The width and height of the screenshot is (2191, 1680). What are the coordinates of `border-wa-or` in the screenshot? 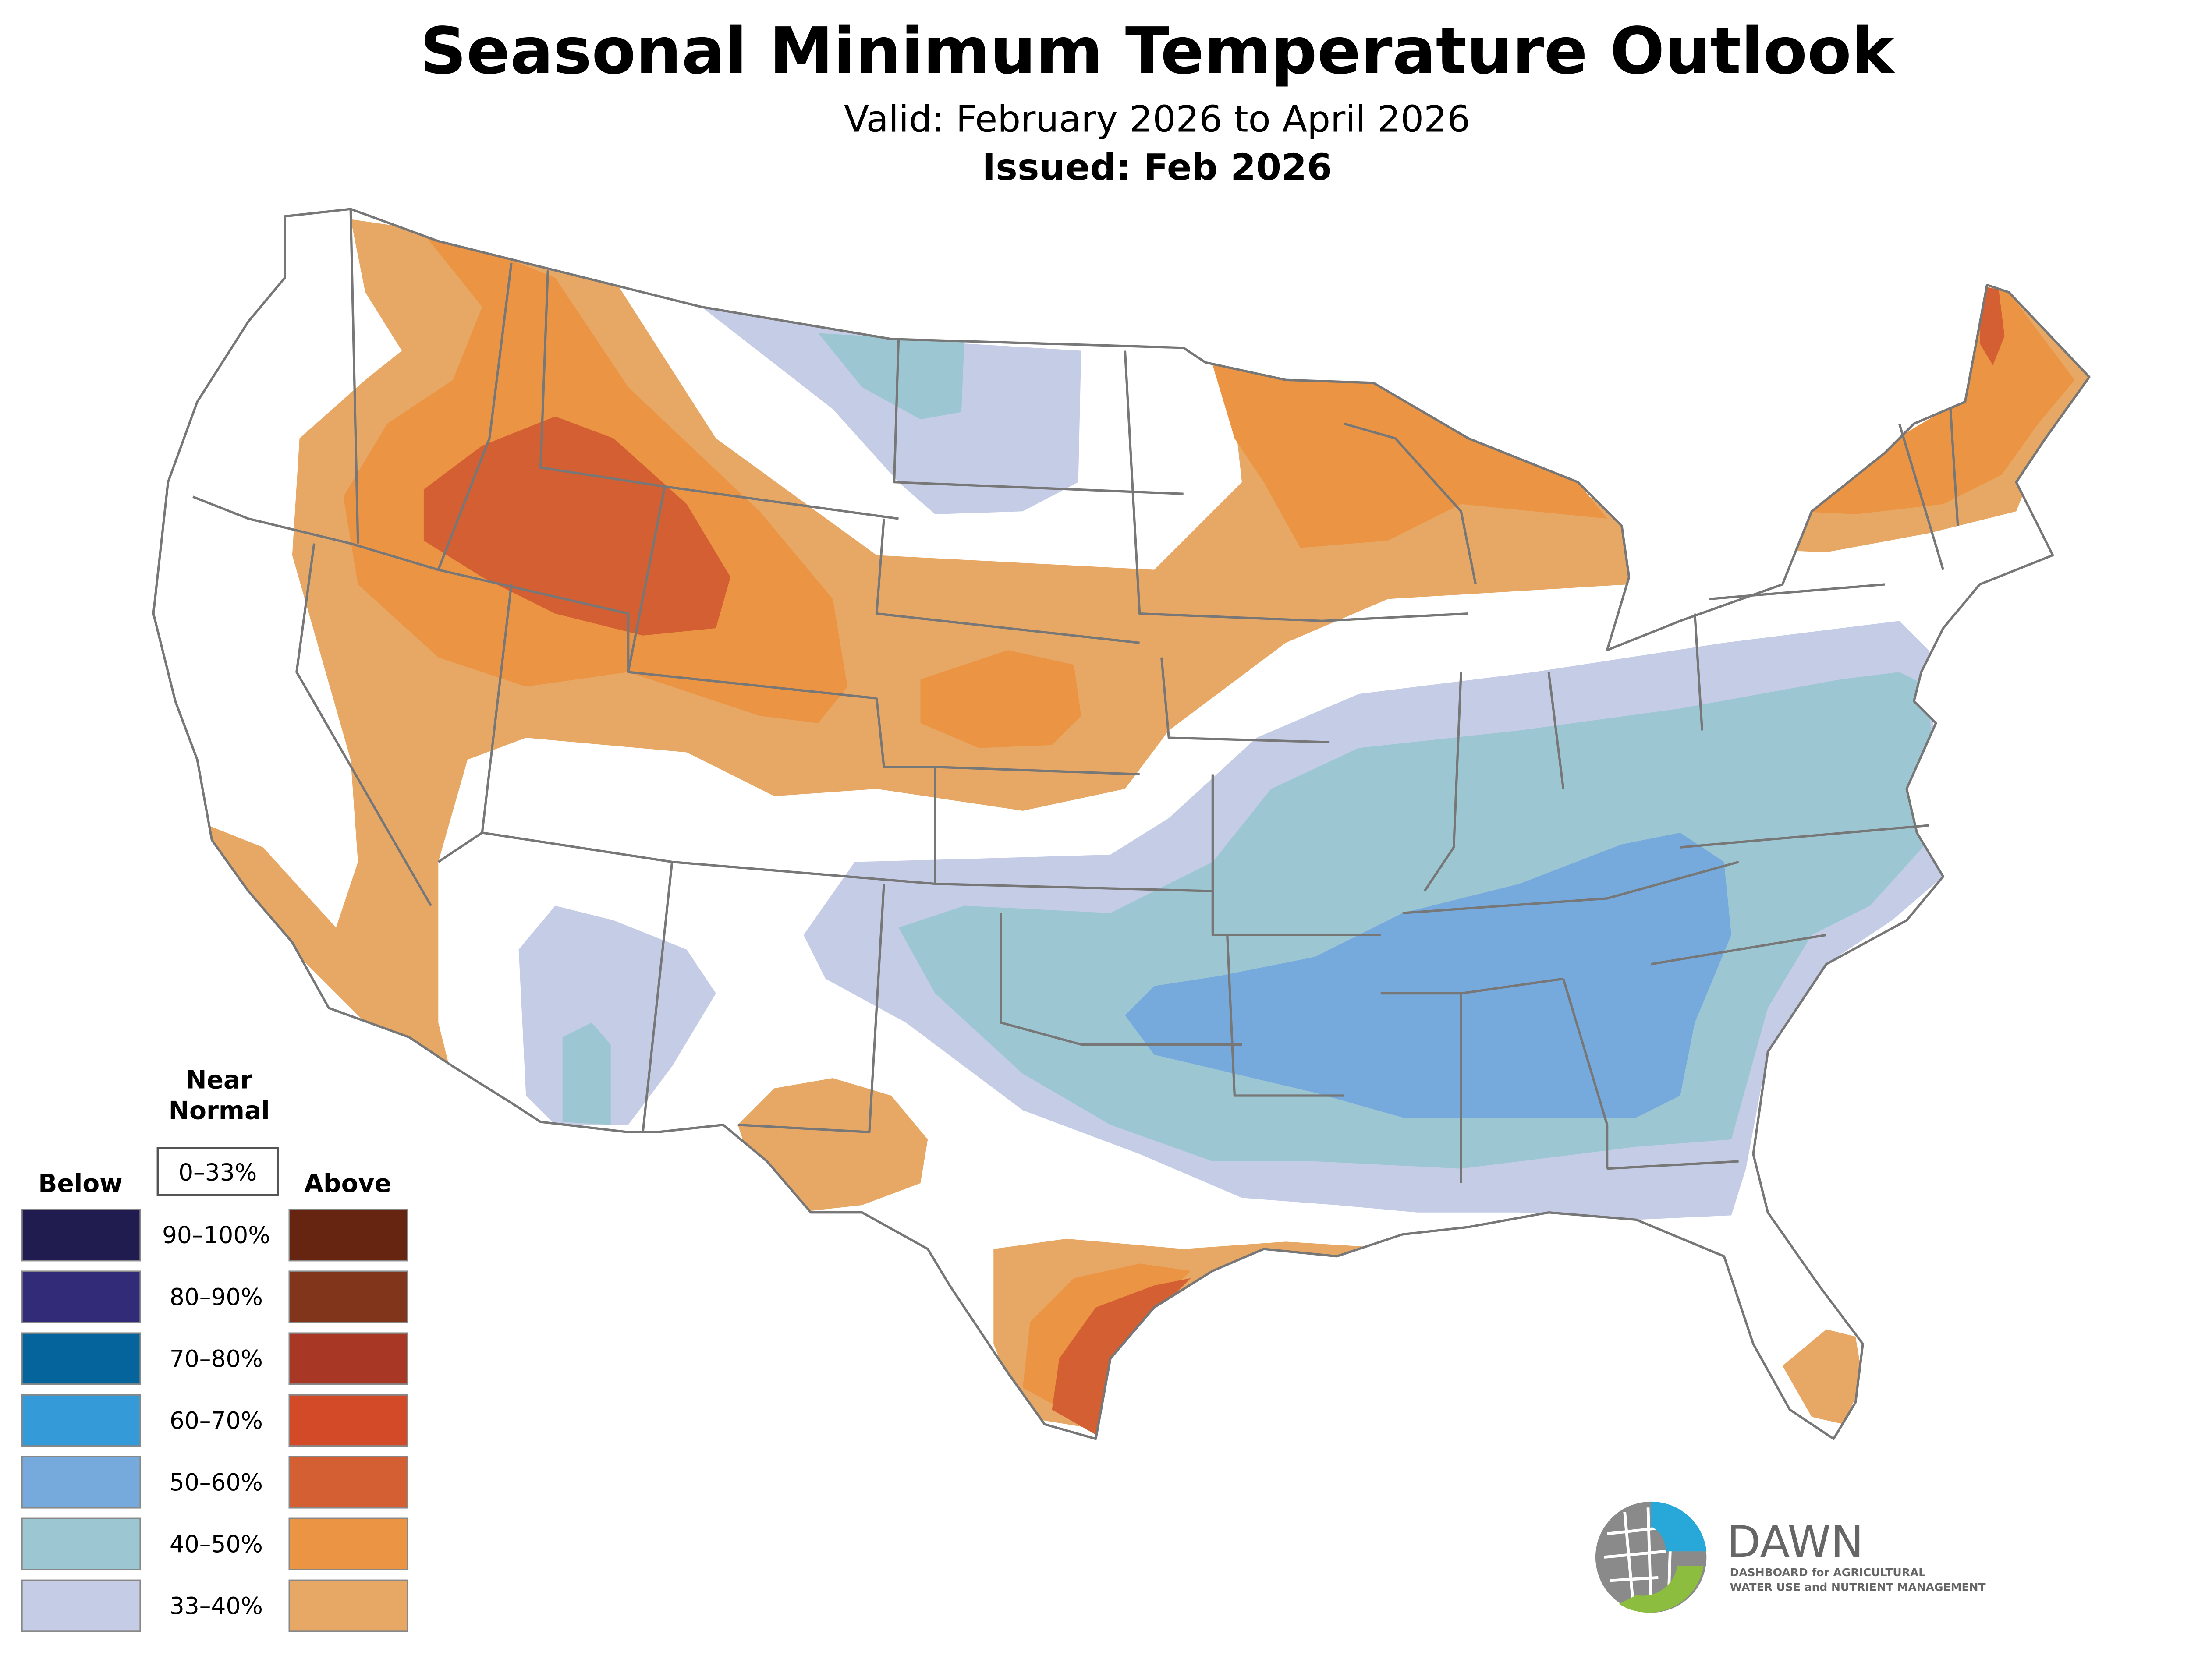 It's located at (315, 533).